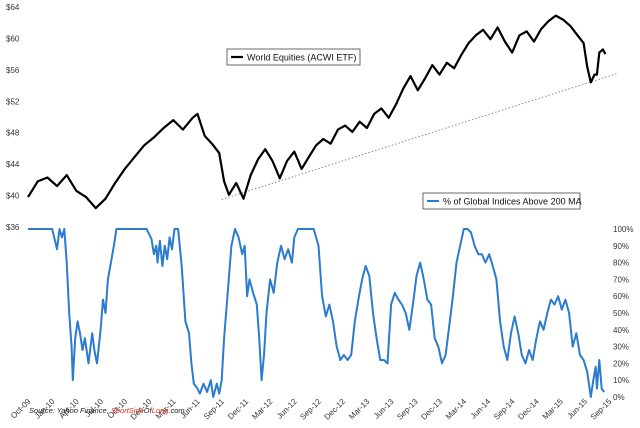  What do you see at coordinates (13, 101) in the screenshot?
I see `left-tick-label: $52` at bounding box center [13, 101].